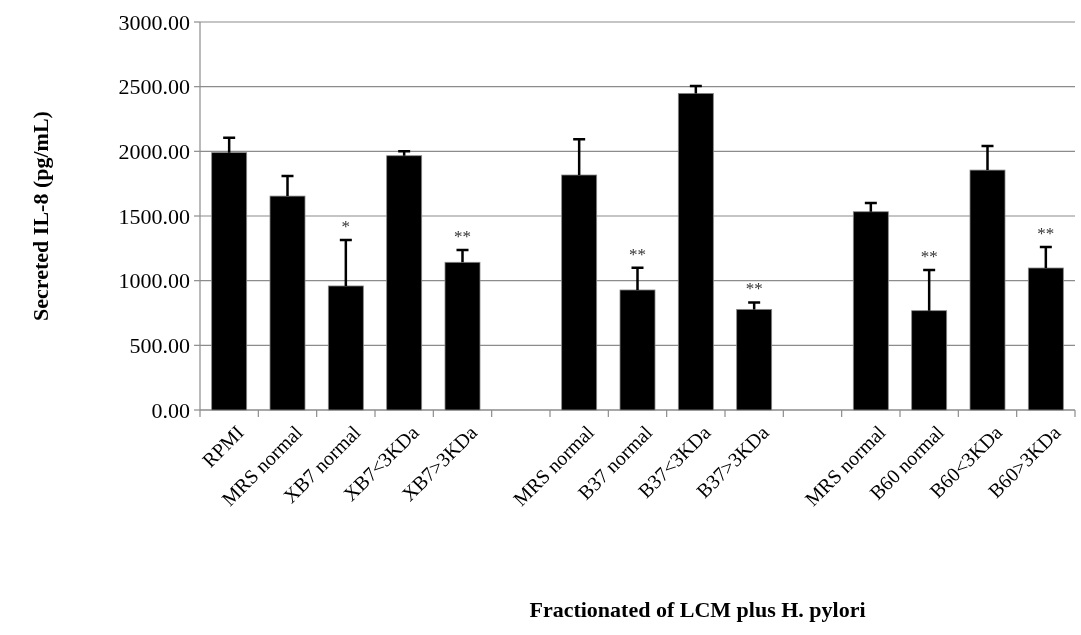 This screenshot has width=1081, height=635. I want to click on y-tick-label: 2000.00, so click(154, 152).